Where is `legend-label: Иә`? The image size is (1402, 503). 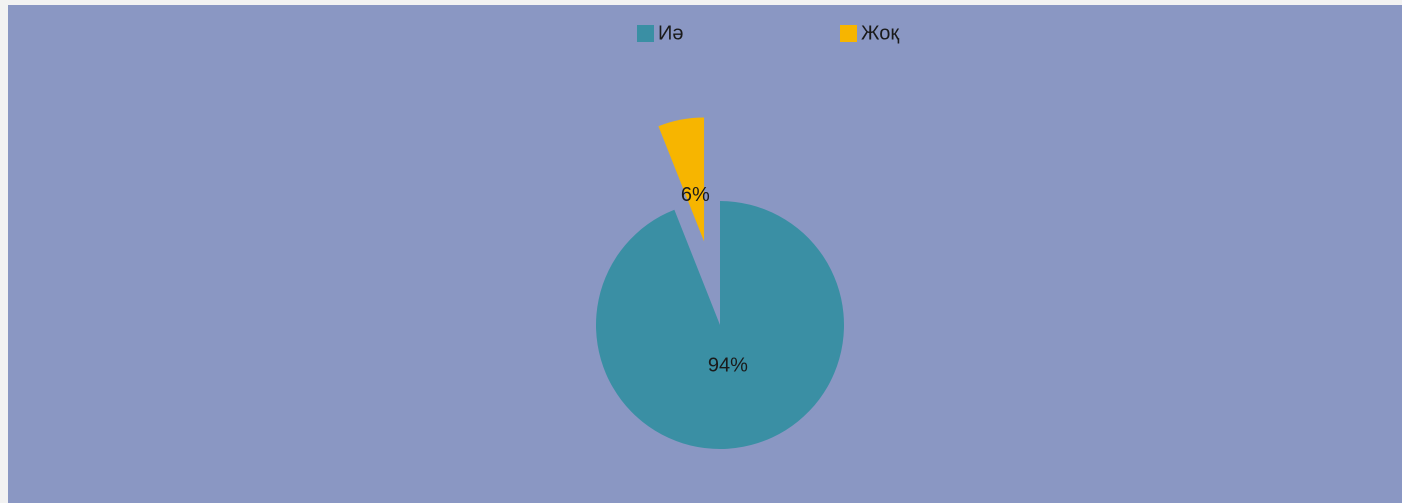
legend-label: Иә is located at coordinates (671, 33).